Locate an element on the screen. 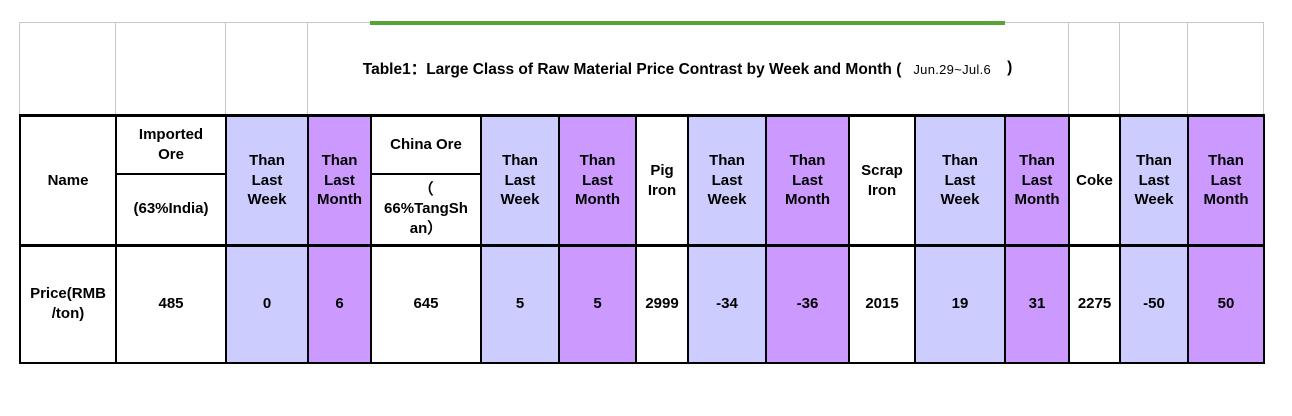 The height and width of the screenshot is (416, 1292). header-china-ore-spec: （ 66%TangSh an） is located at coordinates (426, 210).